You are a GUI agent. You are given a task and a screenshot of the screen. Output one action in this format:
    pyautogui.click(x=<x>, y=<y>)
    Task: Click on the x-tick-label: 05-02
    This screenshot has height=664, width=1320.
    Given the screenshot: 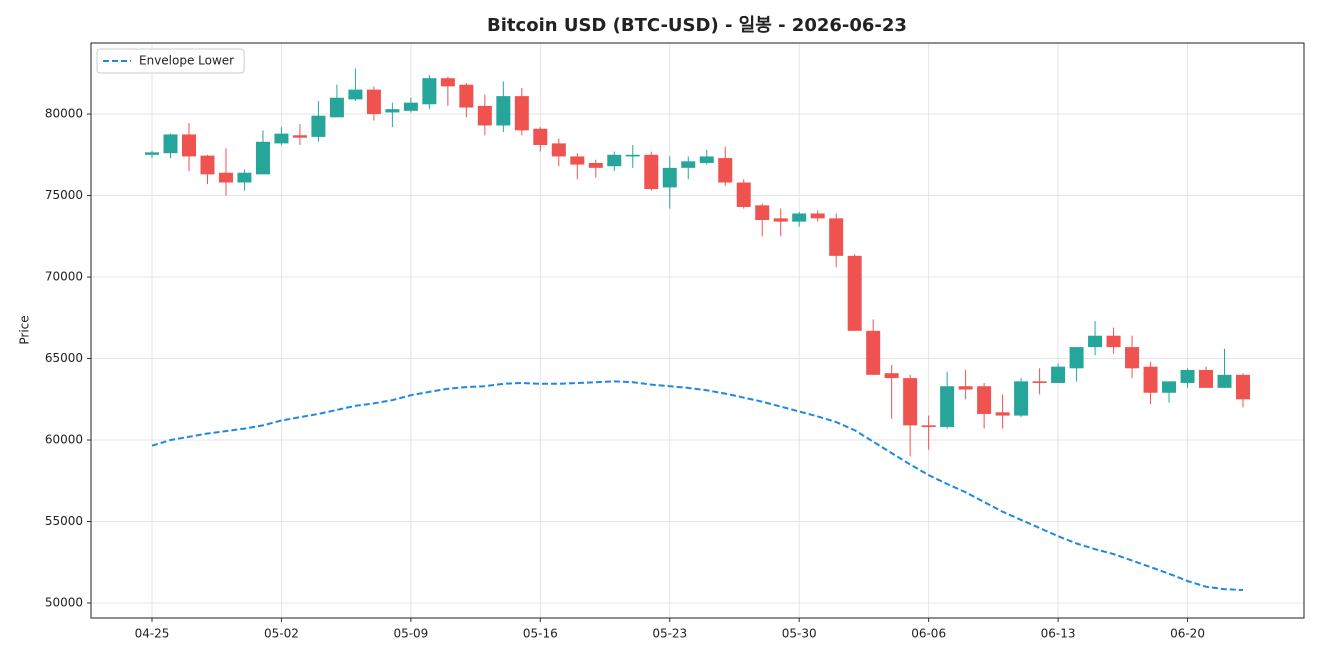 What is the action you would take?
    pyautogui.click(x=281, y=634)
    